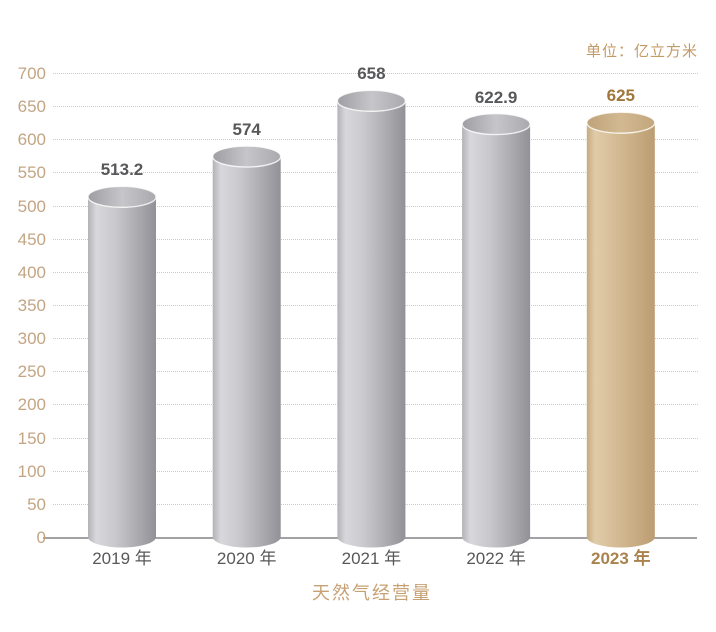  Describe the element at coordinates (31, 405) in the screenshot. I see `y-tick-label-200: 200` at that location.